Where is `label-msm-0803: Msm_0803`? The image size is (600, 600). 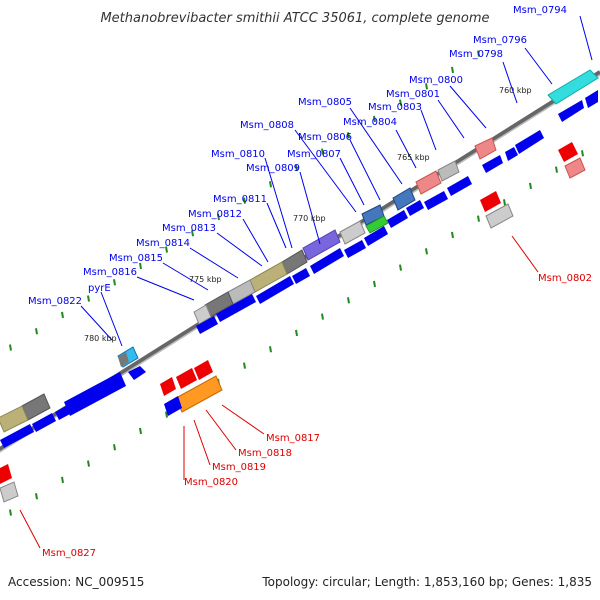
label-msm-0803: Msm_0803 is located at coordinates (395, 107).